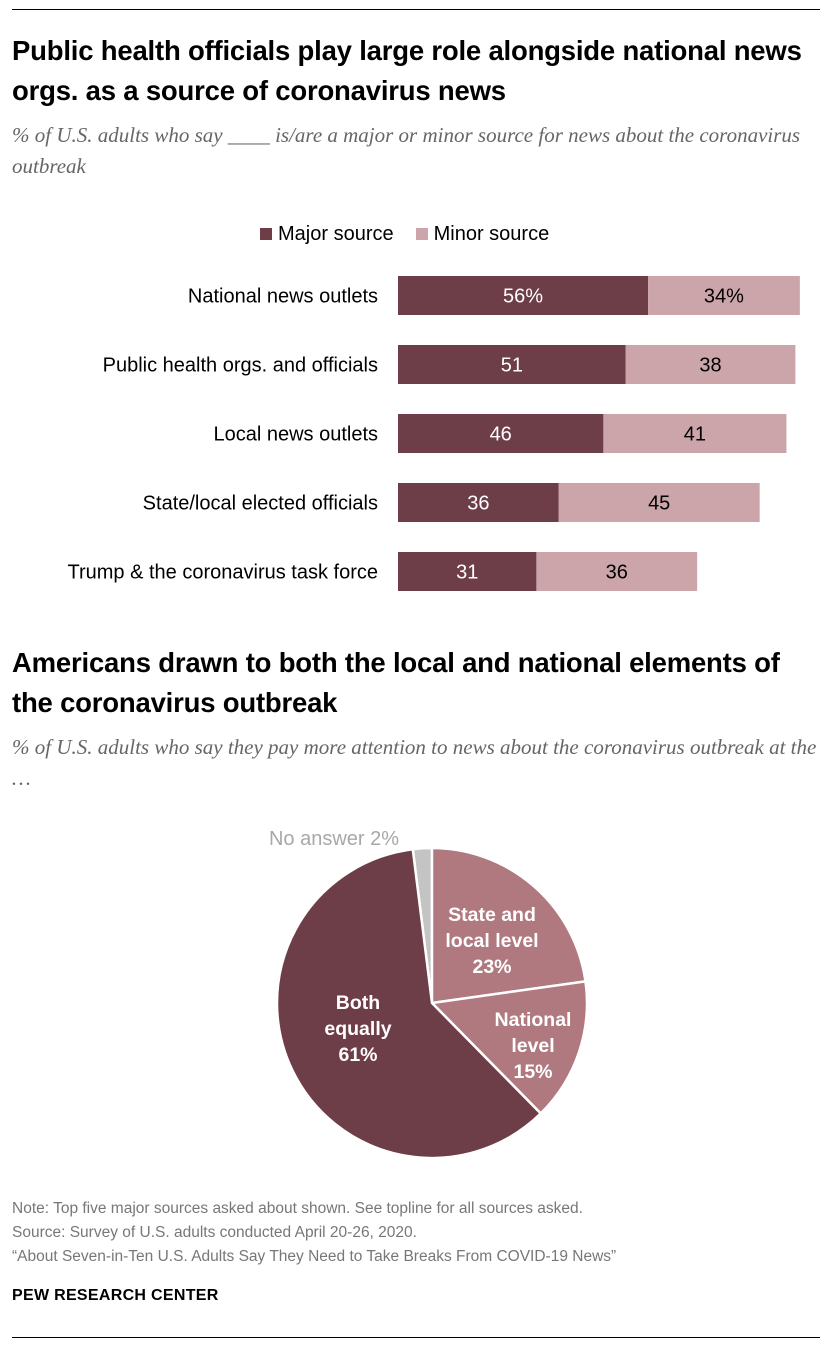  Describe the element at coordinates (260, 504) in the screenshot. I see `category-label: State/local elected officials` at that location.